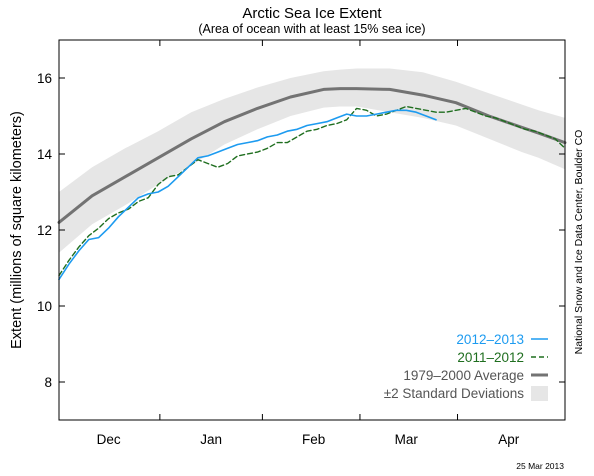  Describe the element at coordinates (313, 439) in the screenshot. I see `x-tick-label: Feb` at that location.